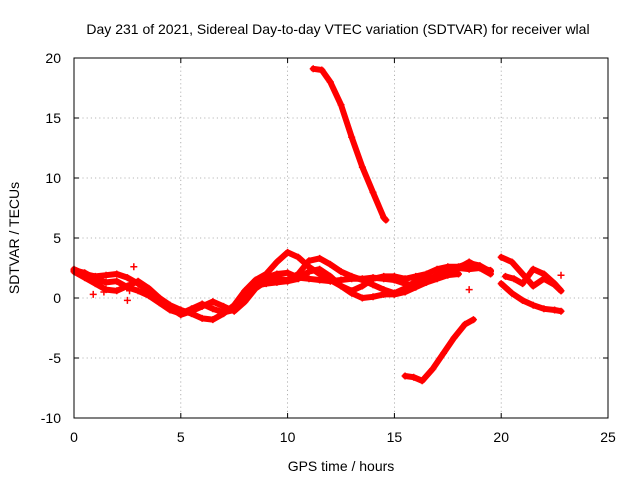 Image resolution: width=640 pixels, height=480 pixels. I want to click on x-tick-label: 10, so click(288, 437).